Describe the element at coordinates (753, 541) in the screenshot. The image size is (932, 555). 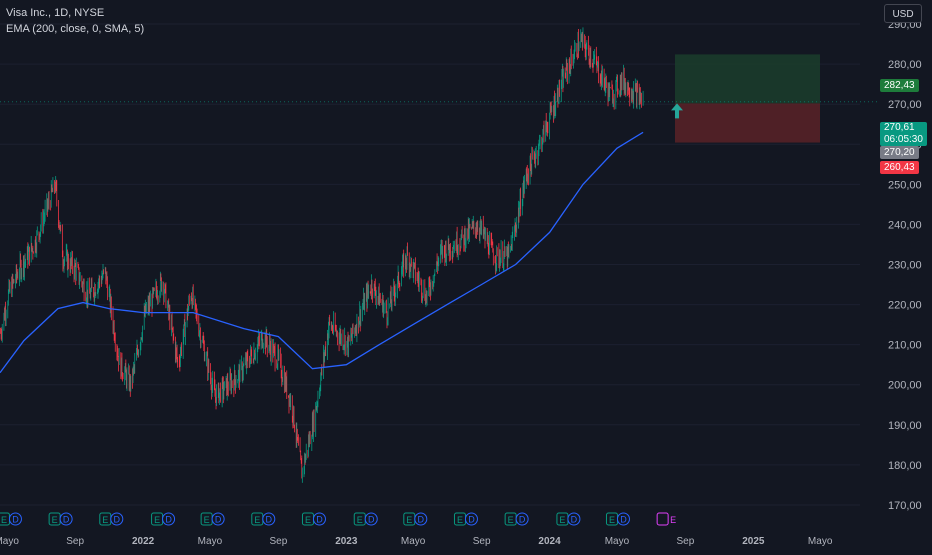
I see `time-axis-label: 2025` at that location.